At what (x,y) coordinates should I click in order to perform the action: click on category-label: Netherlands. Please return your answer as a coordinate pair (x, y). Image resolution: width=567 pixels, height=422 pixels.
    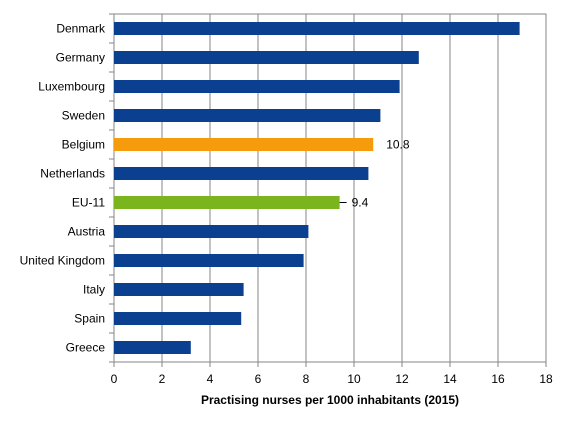
    Looking at the image, I should click on (72, 174).